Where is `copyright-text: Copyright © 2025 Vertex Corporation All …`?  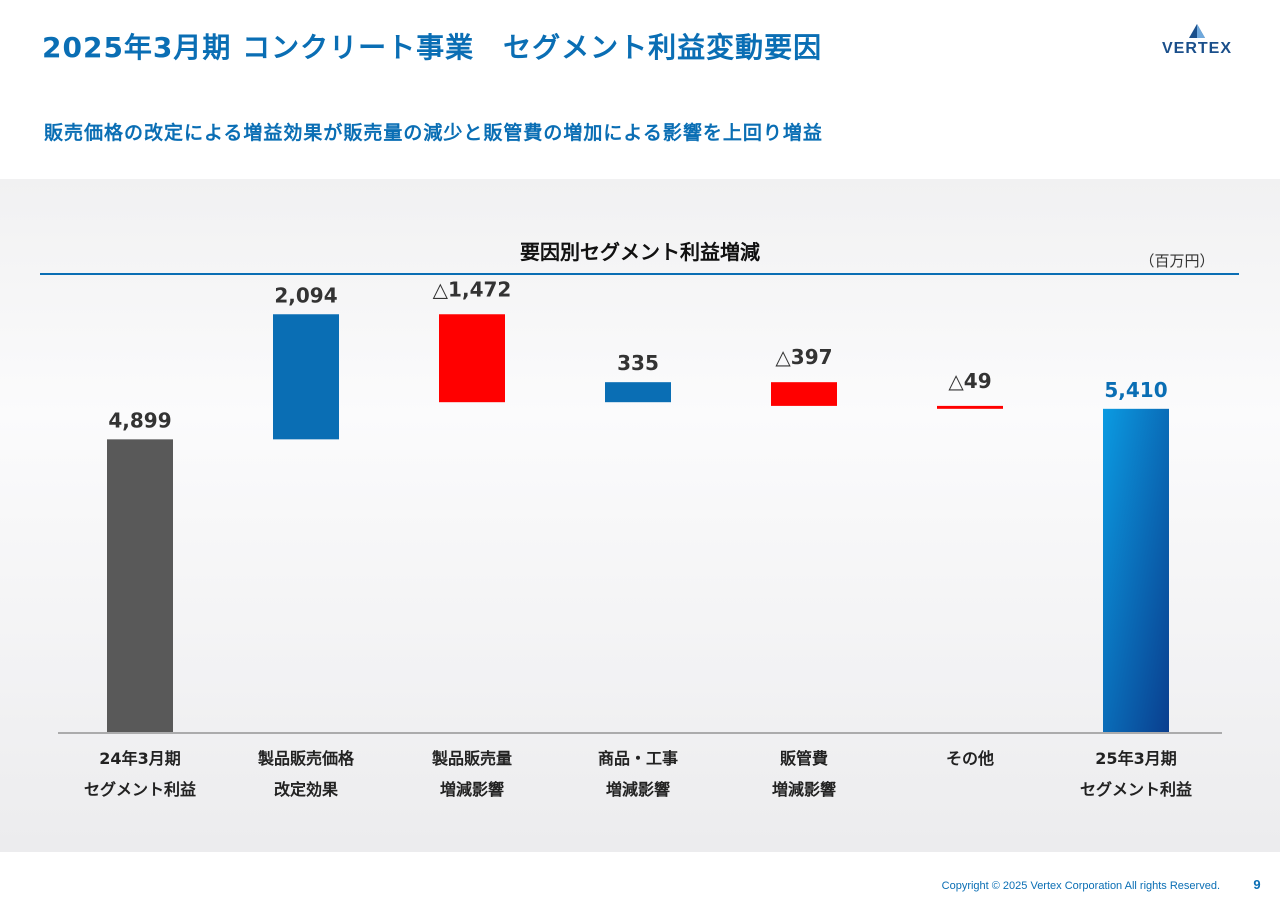 copyright-text: Copyright © 2025 Vertex Corporation All … is located at coordinates (1080, 886).